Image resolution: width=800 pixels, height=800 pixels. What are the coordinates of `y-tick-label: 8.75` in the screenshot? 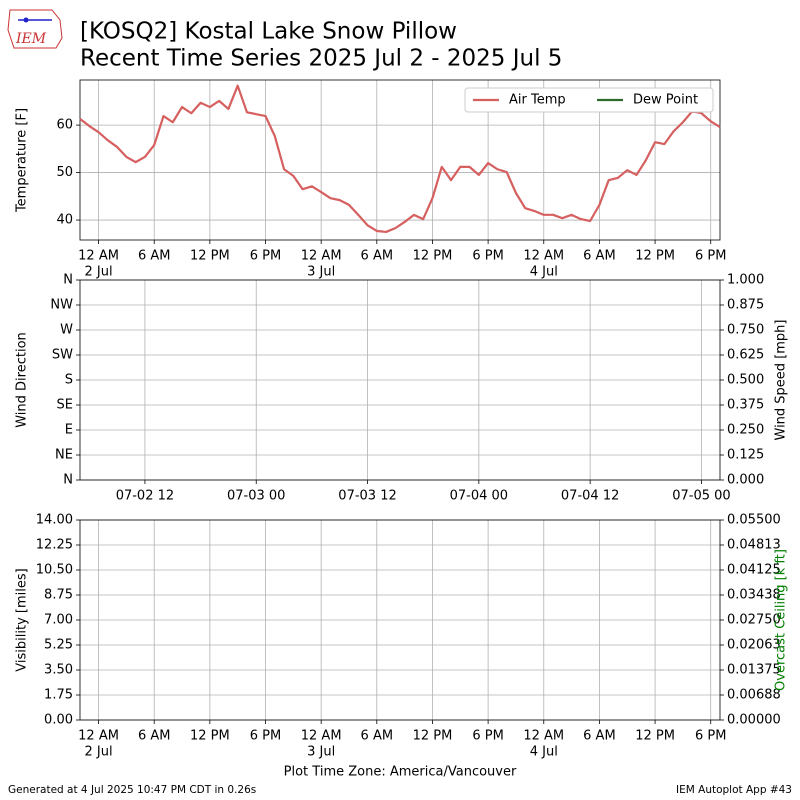 It's located at (58, 595).